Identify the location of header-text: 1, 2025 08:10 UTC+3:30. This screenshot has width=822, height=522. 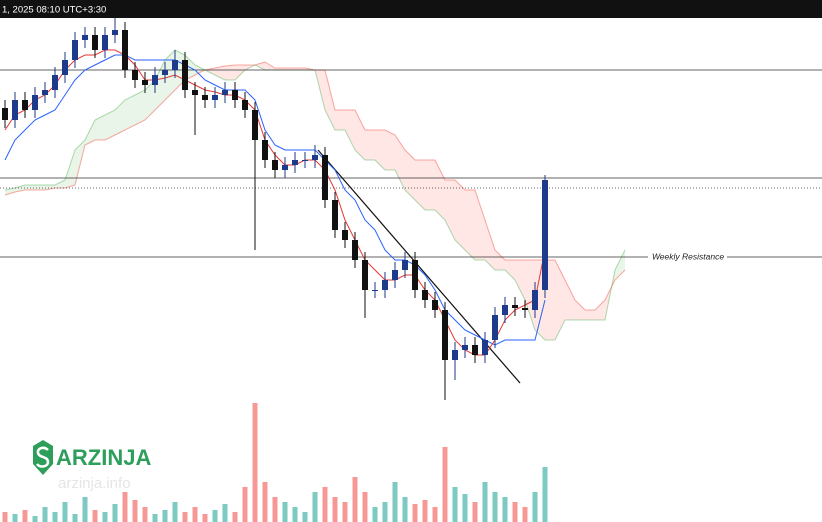
(54, 10).